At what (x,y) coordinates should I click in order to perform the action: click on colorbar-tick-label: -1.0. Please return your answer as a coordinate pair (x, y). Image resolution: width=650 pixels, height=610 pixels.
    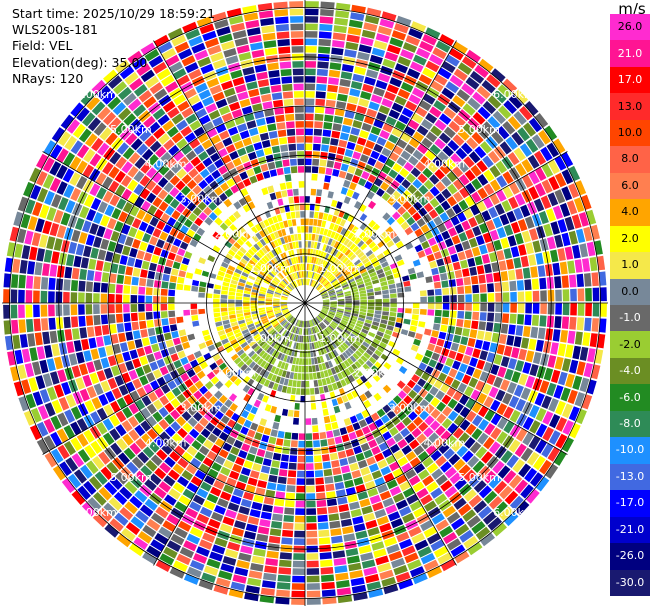
    Looking at the image, I should click on (630, 318).